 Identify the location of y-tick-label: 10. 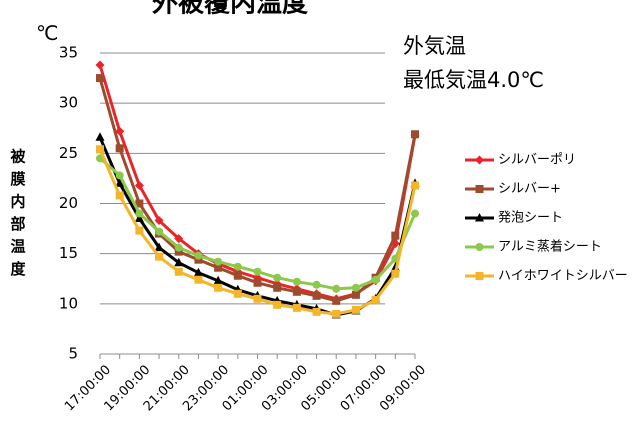
(68, 303).